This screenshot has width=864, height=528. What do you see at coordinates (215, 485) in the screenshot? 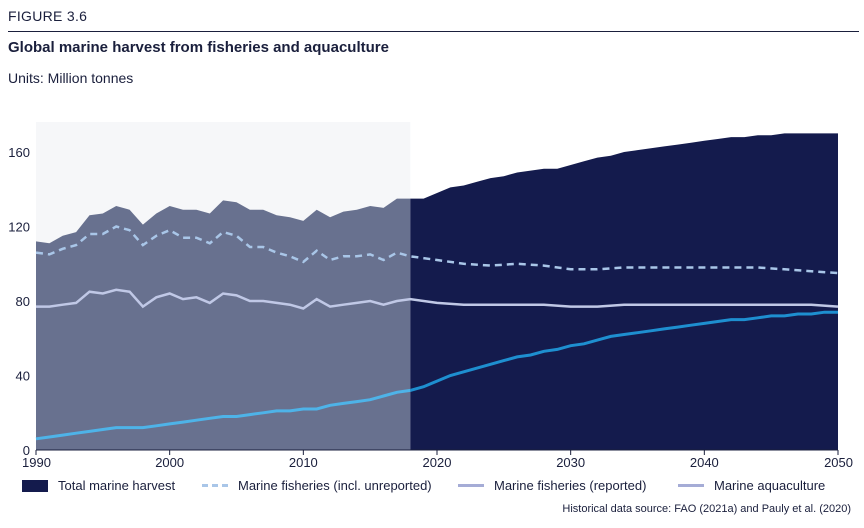
I see `legend-swatch-fisheries-unreported` at bounding box center [215, 485].